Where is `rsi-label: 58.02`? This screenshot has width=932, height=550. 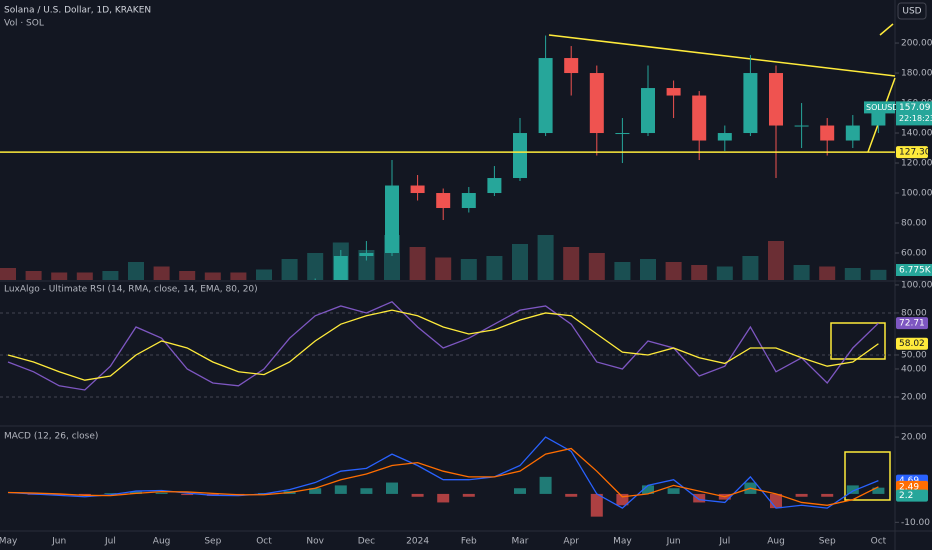
rsi-label: 58.02 is located at coordinates (912, 344).